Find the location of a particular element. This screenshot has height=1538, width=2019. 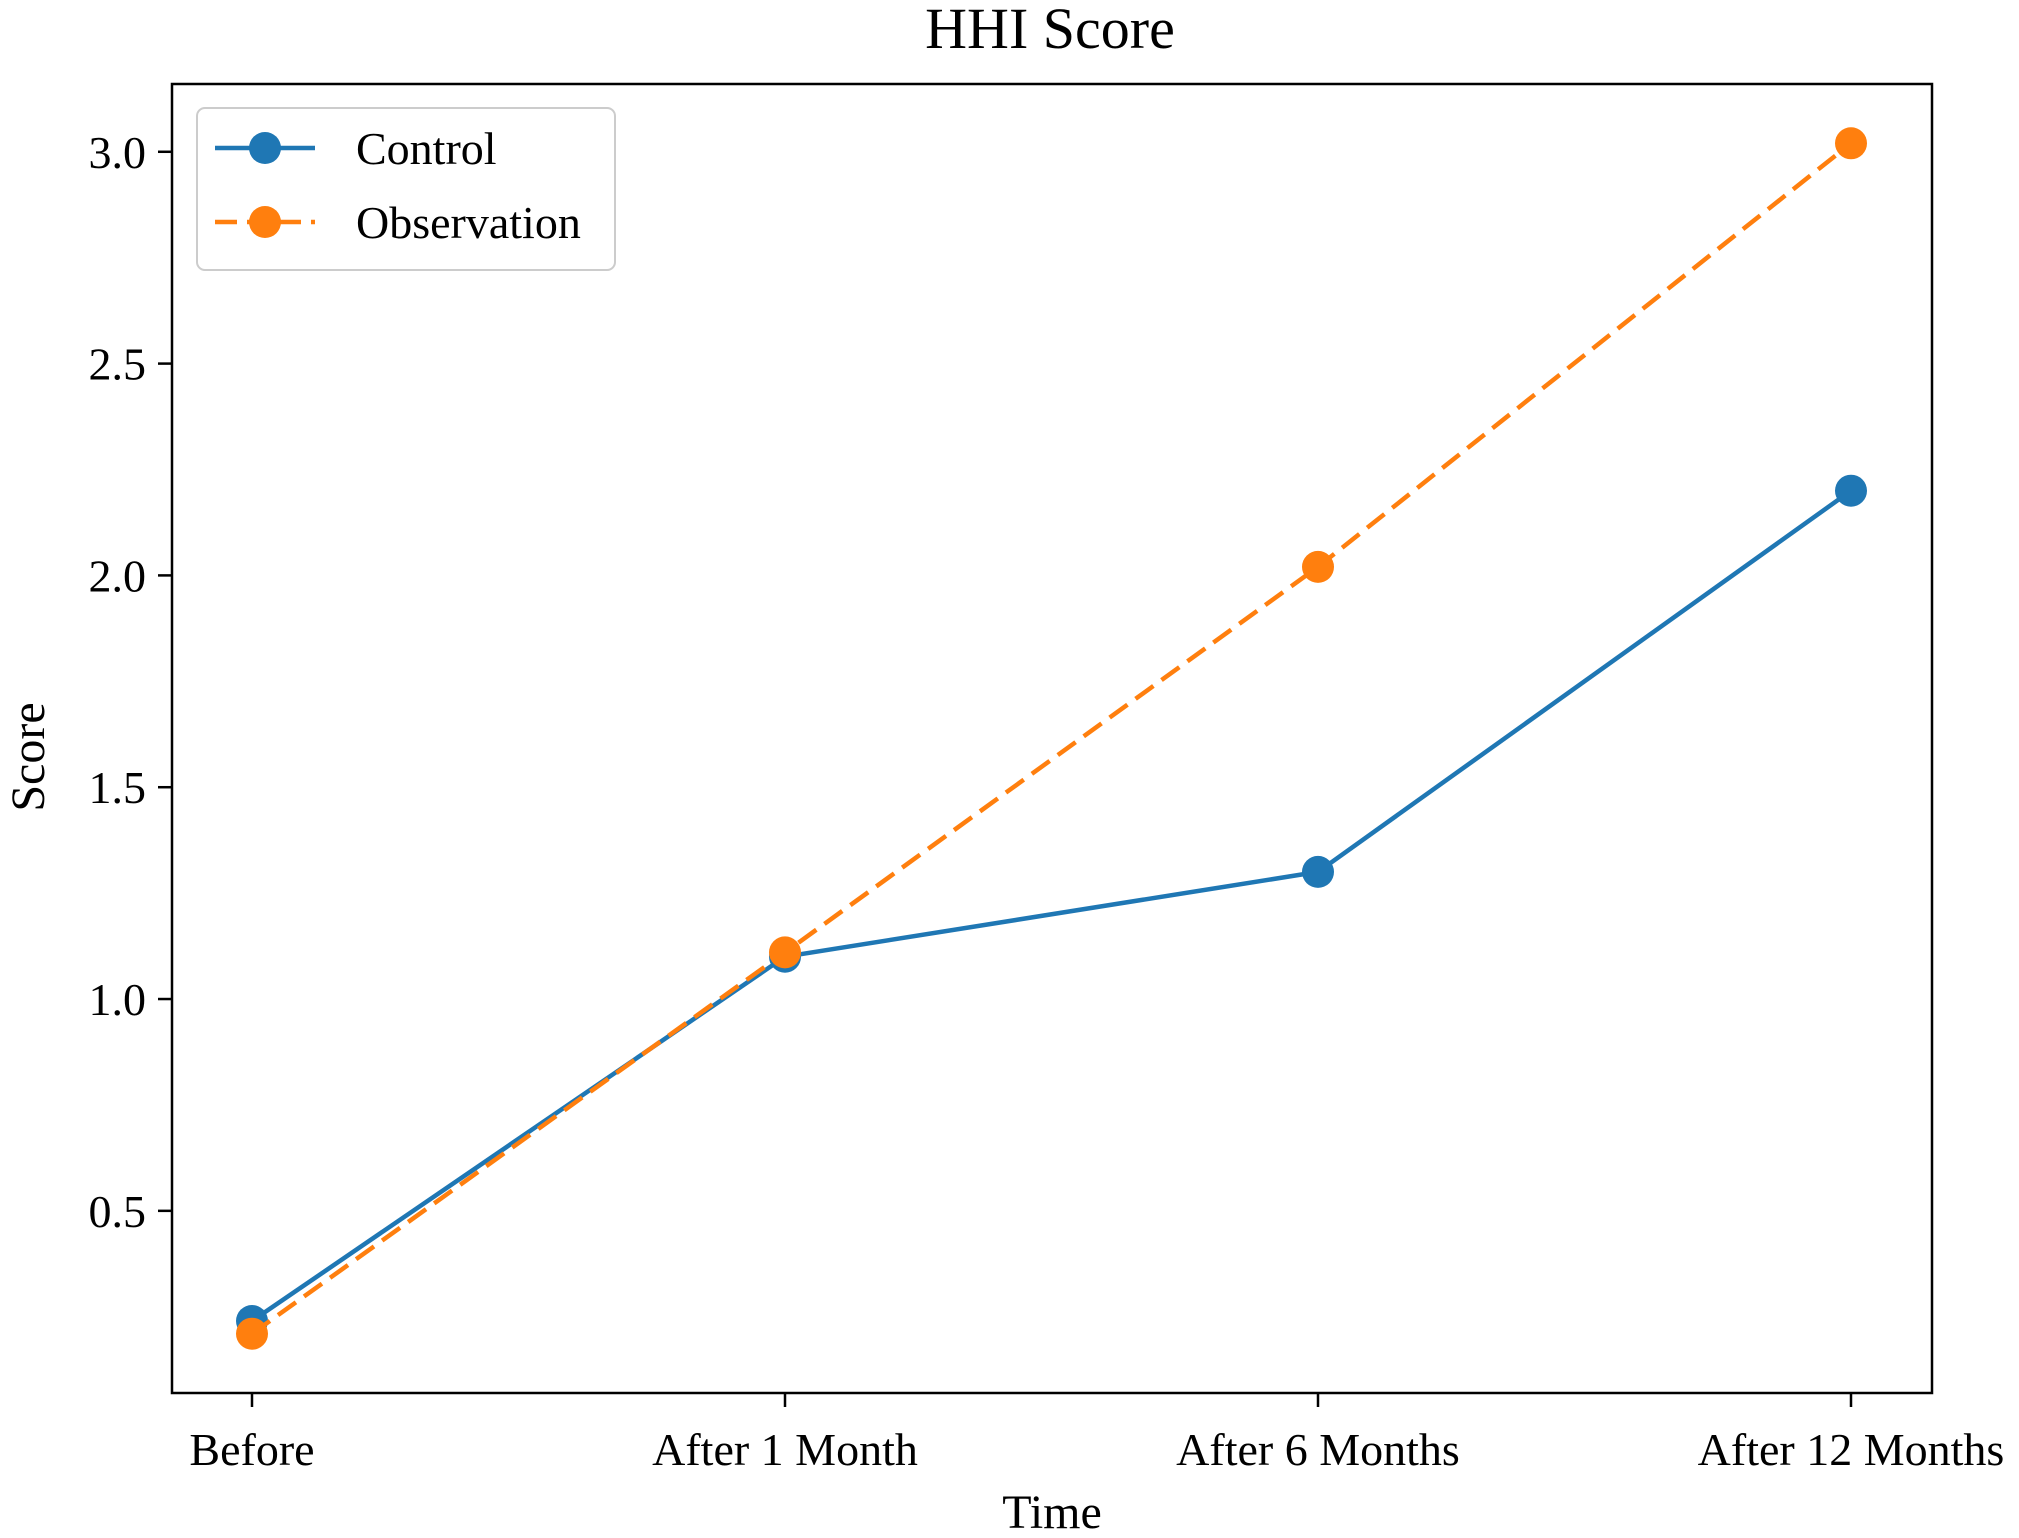

x-tick-label: After 12 Months is located at coordinates (1851, 1449).